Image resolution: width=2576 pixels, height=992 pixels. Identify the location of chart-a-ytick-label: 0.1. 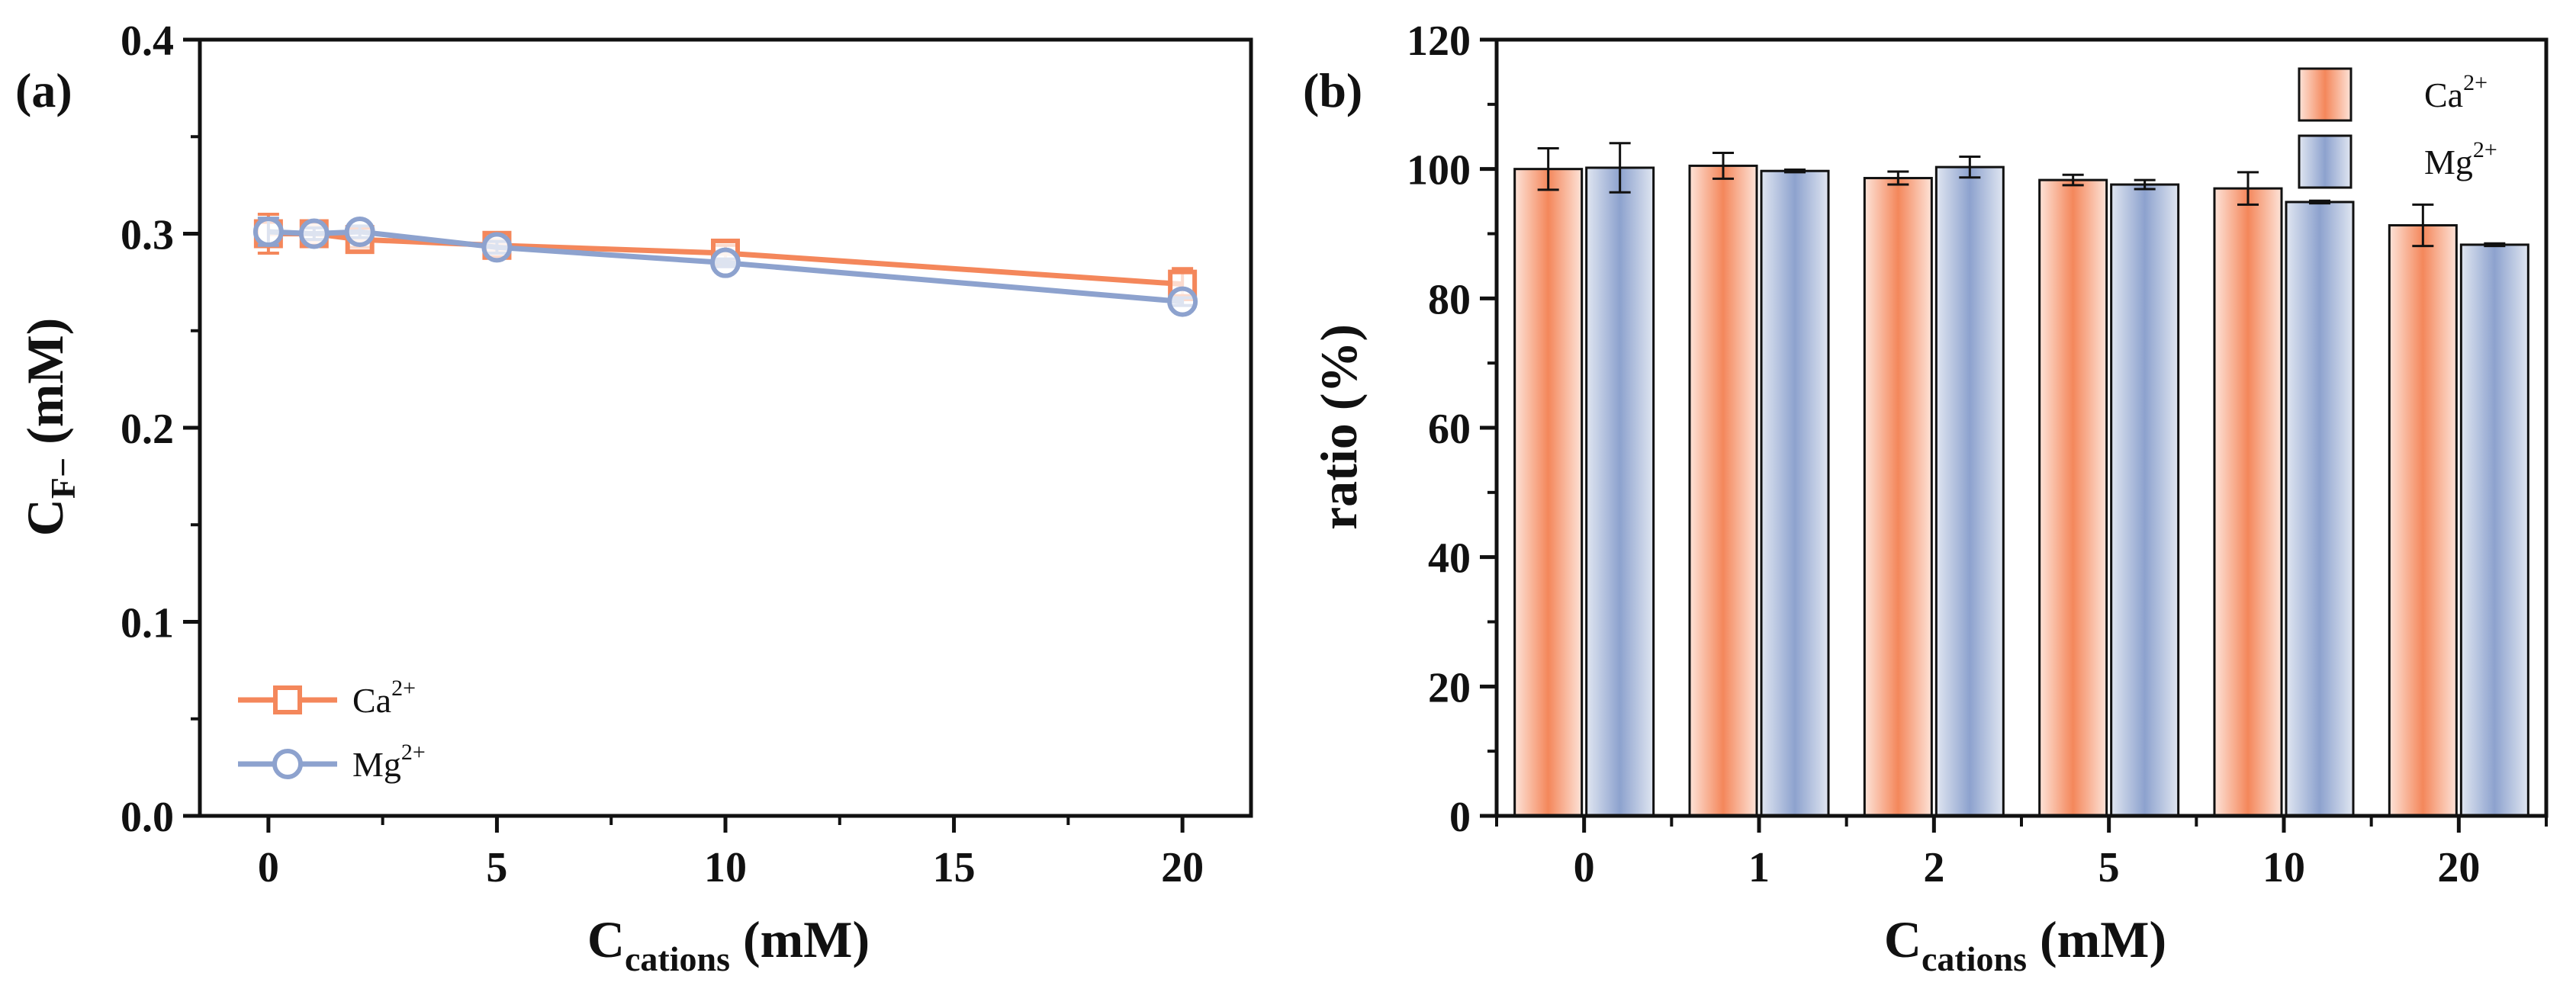
(147, 623).